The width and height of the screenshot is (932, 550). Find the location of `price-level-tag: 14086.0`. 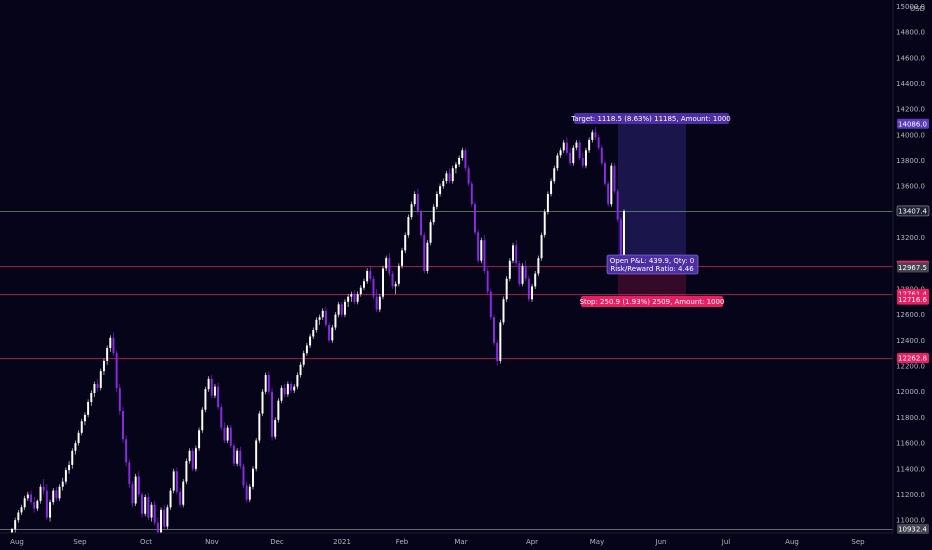

price-level-tag: 14086.0 is located at coordinates (913, 123).